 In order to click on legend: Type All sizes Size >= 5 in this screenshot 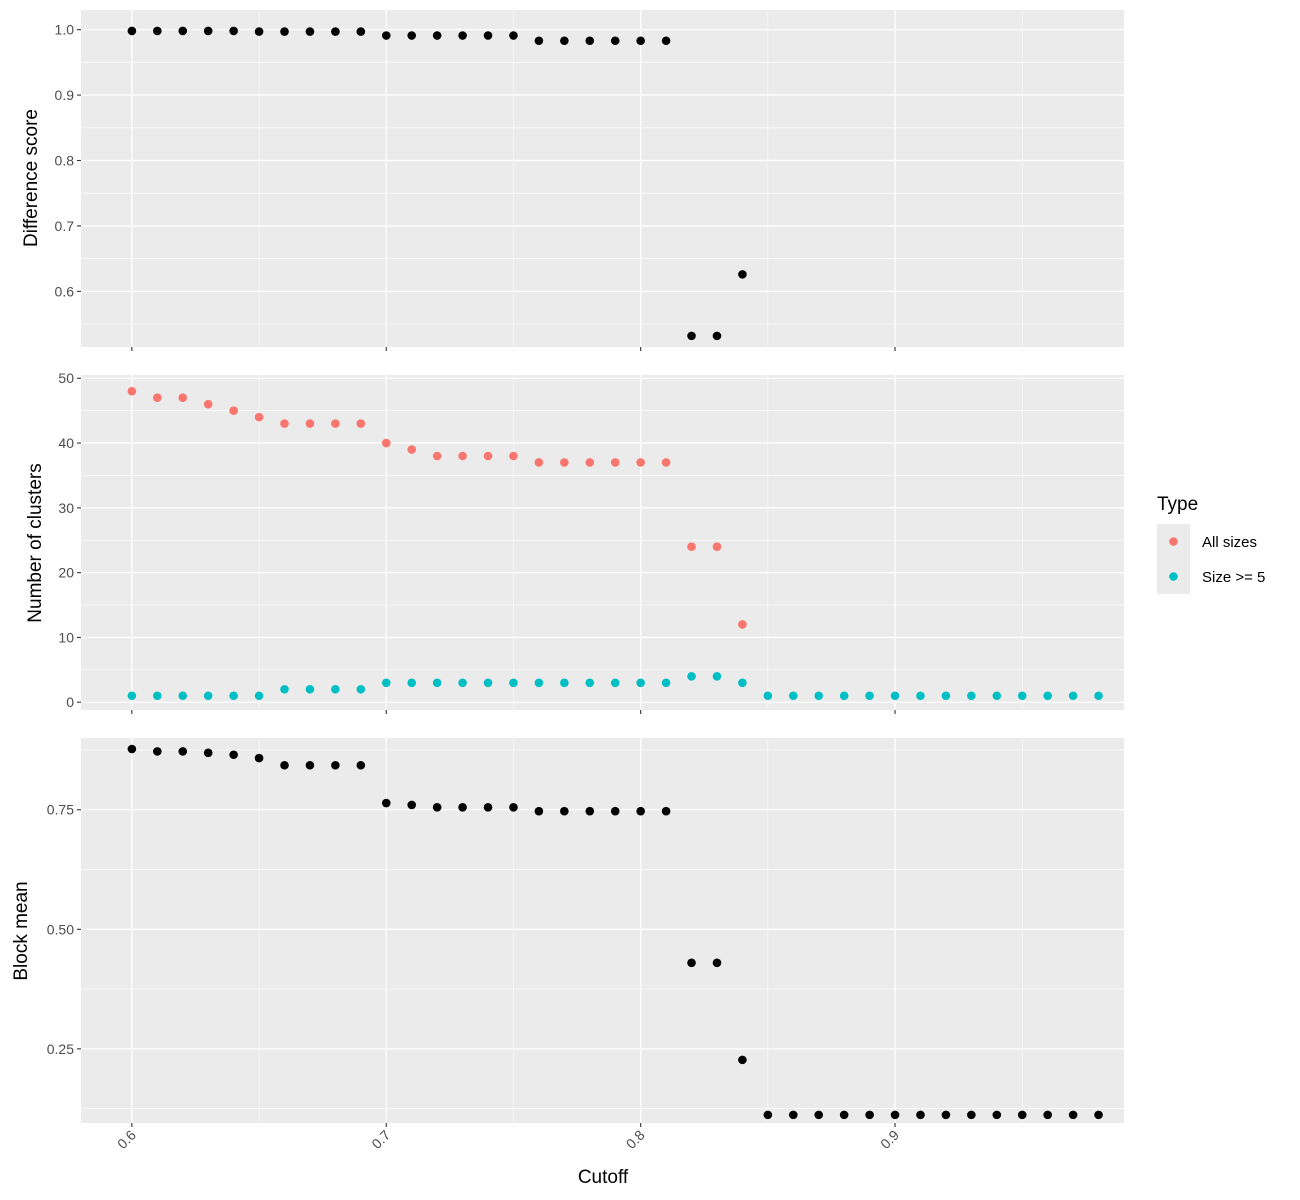, I will do `click(1211, 544)`.